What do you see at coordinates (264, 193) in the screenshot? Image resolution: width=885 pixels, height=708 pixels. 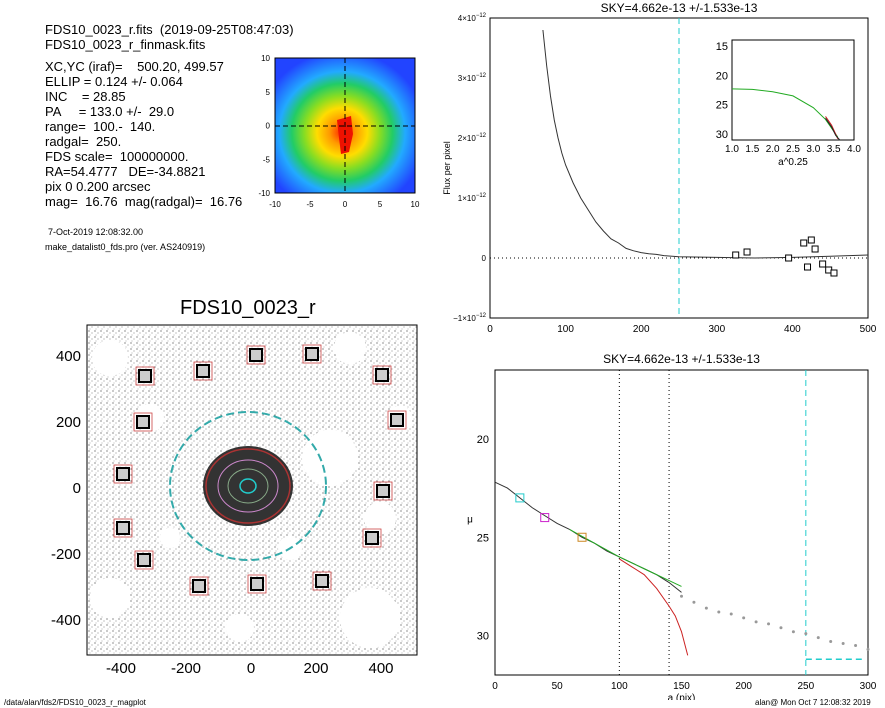 I see `thumb-y-tick: -10` at bounding box center [264, 193].